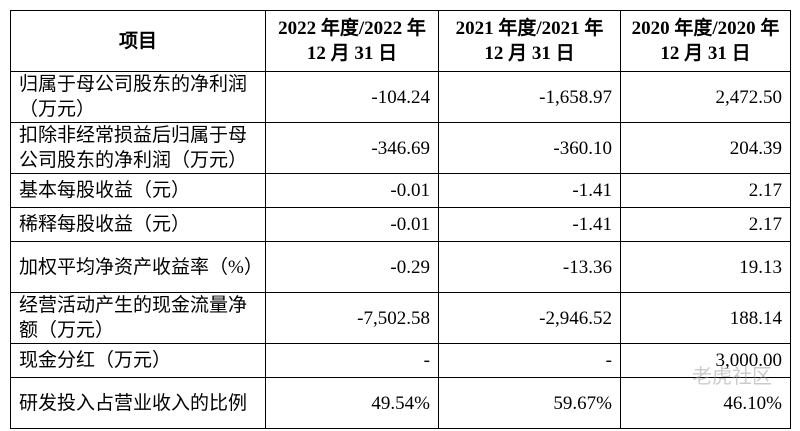 The image size is (800, 431). What do you see at coordinates (352, 318) in the screenshot?
I see `value-cell: -7,502.58` at bounding box center [352, 318].